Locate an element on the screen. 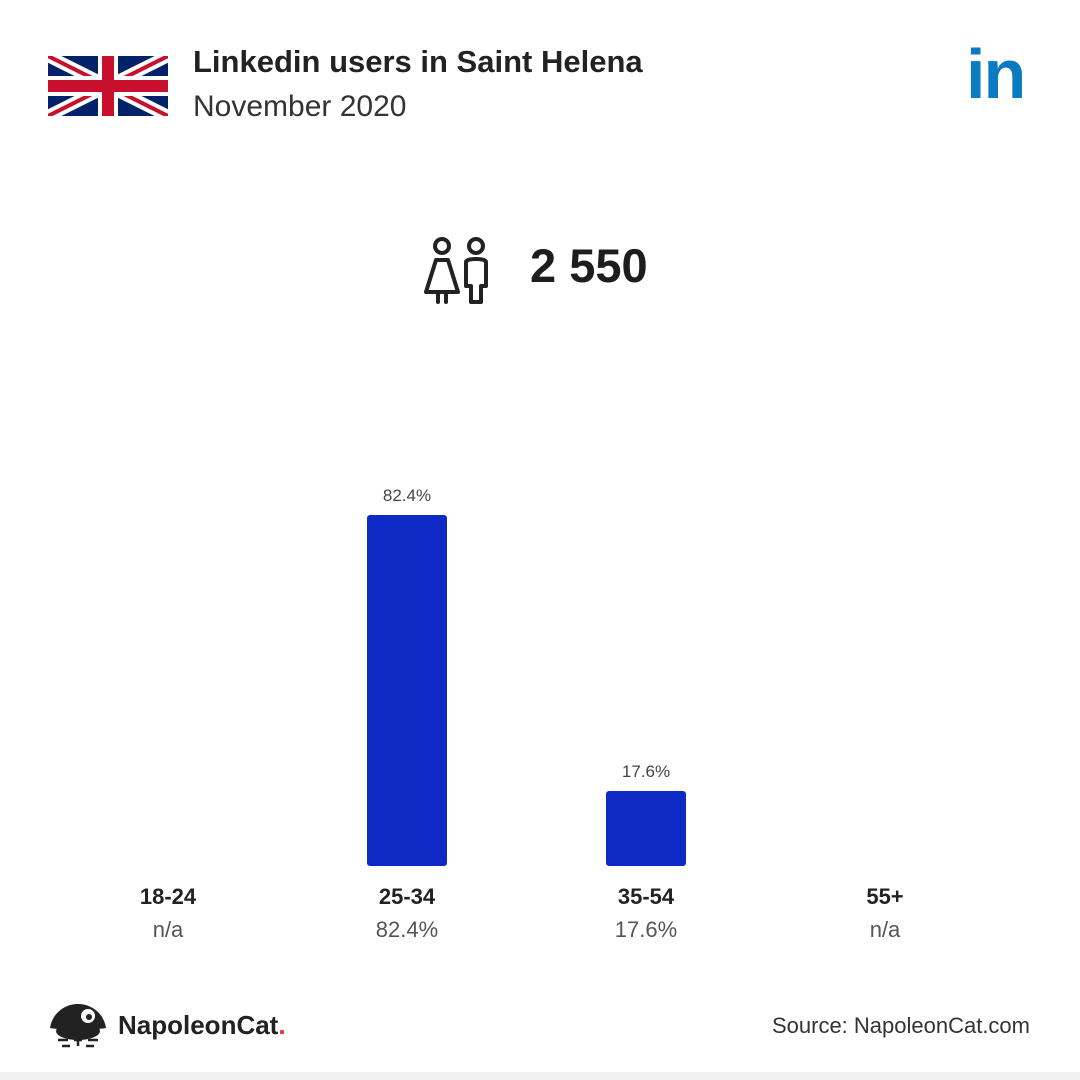  bottom-strip is located at coordinates (540, 1076).